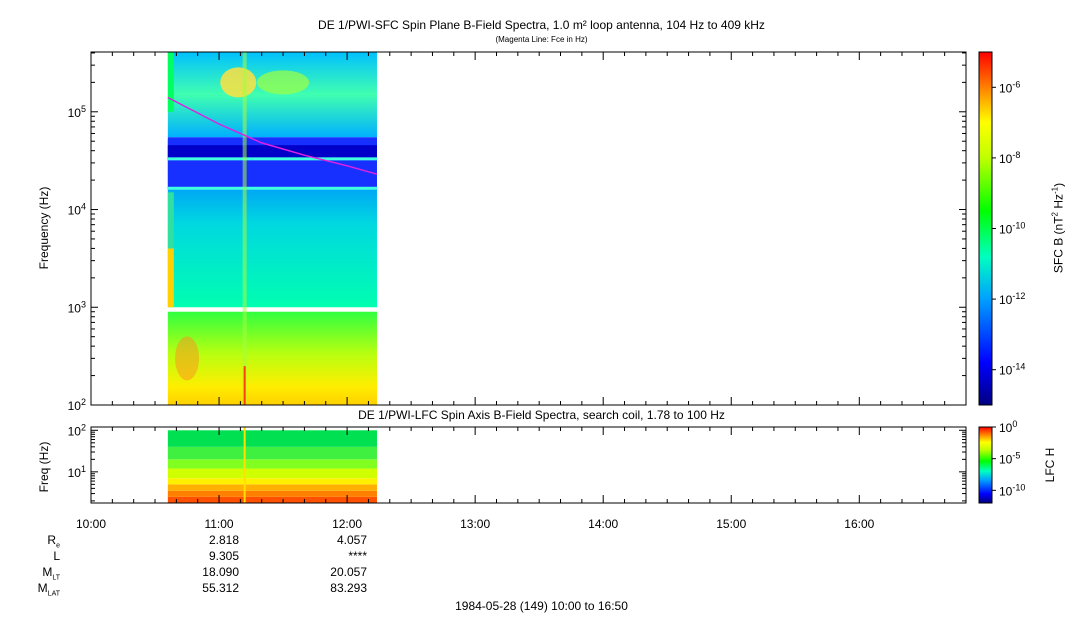 The height and width of the screenshot is (620, 1083). What do you see at coordinates (77, 307) in the screenshot?
I see `sfc-y-tick-label: 10³` at bounding box center [77, 307].